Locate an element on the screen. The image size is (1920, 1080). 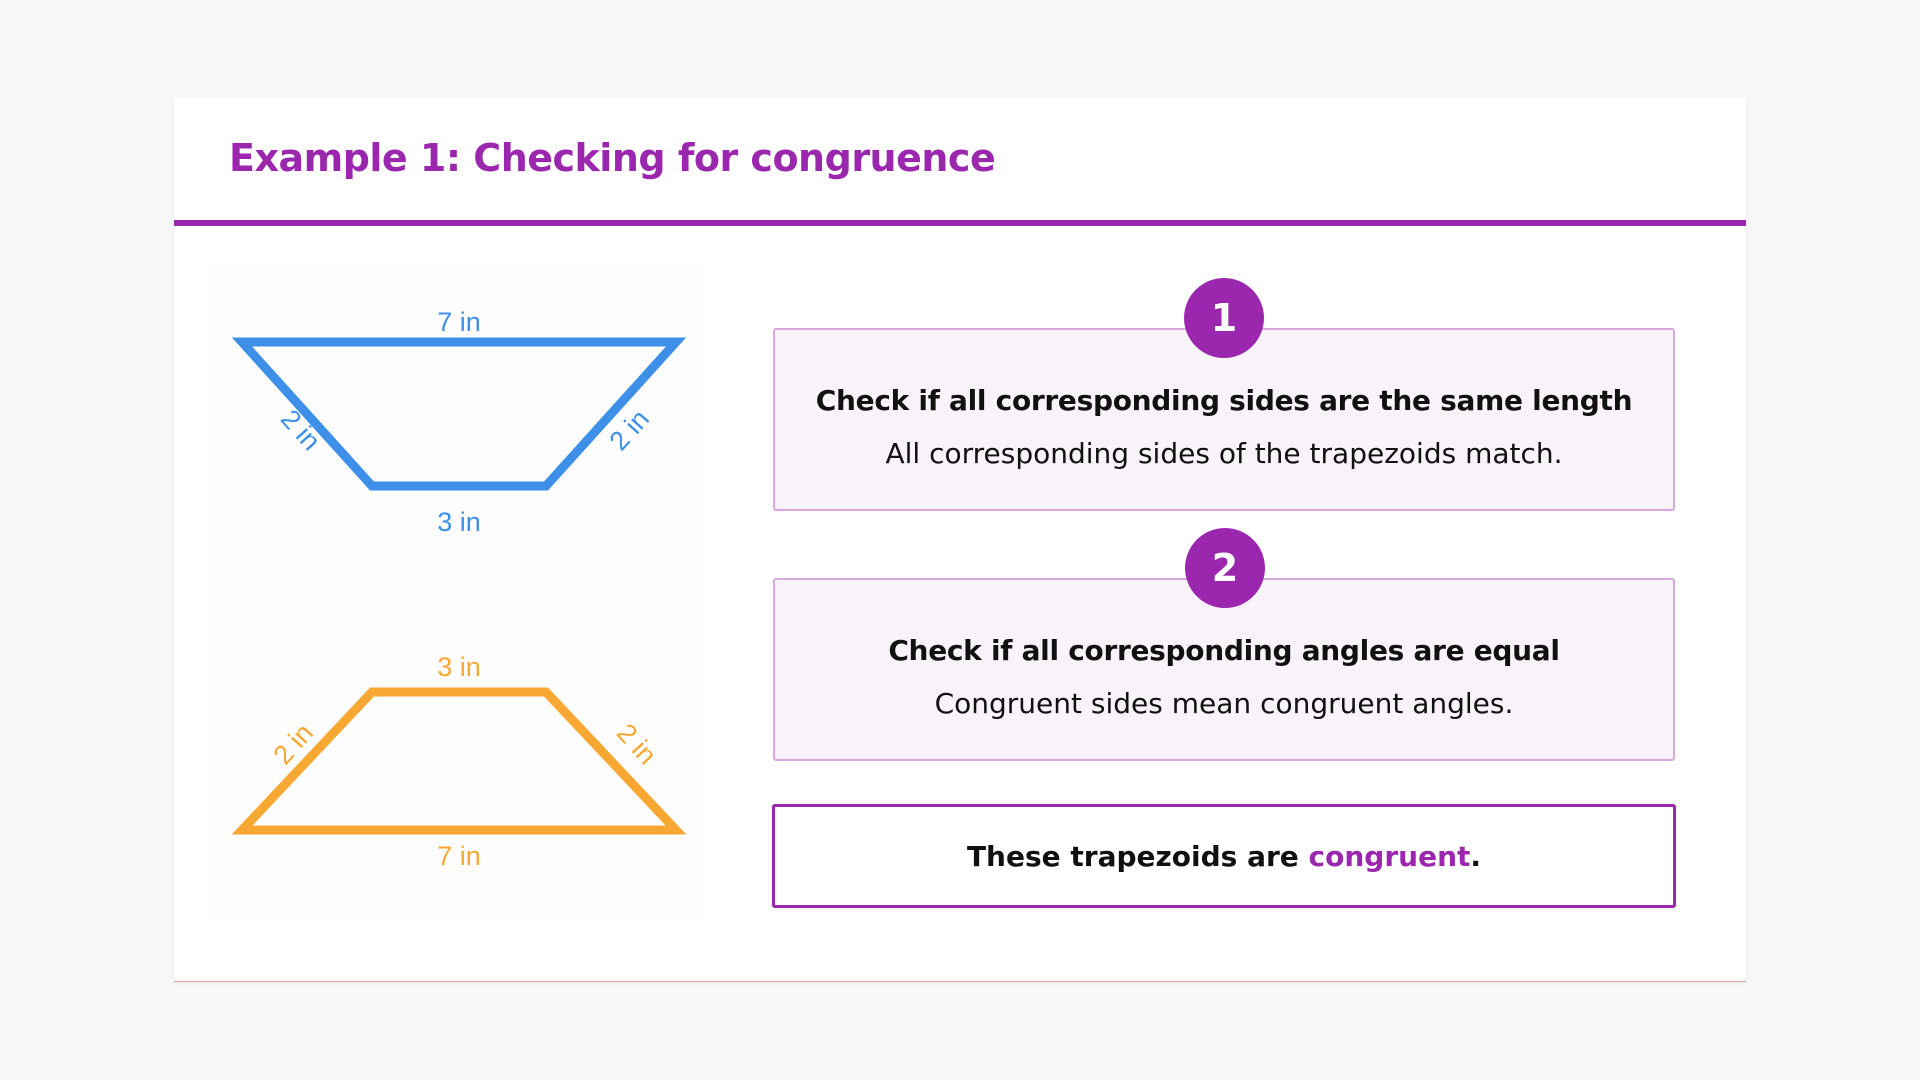
slide-header: Example 1: Checking for congruence is located at coordinates (960, 162).